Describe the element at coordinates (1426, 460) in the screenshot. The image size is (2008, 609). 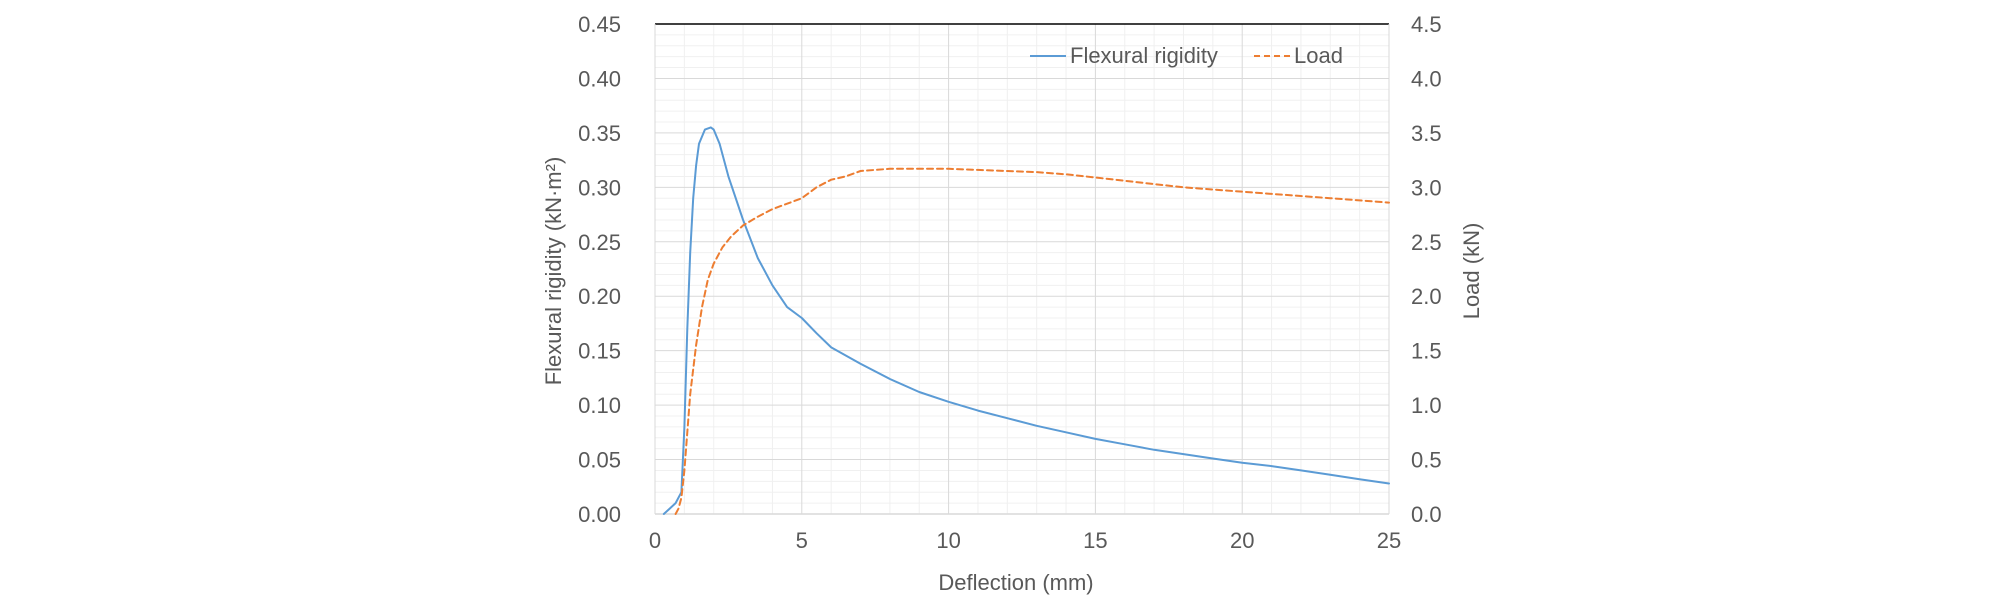
I see `right-y-tick-label: 0.5` at that location.